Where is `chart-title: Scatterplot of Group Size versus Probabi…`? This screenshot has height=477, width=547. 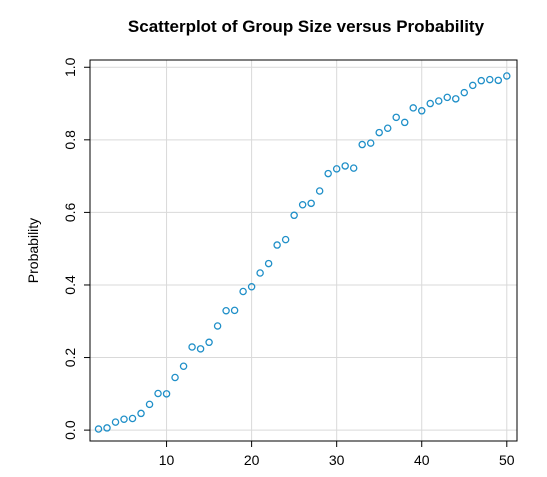
chart-title: Scatterplot of Group Size versus Probabi… is located at coordinates (306, 26).